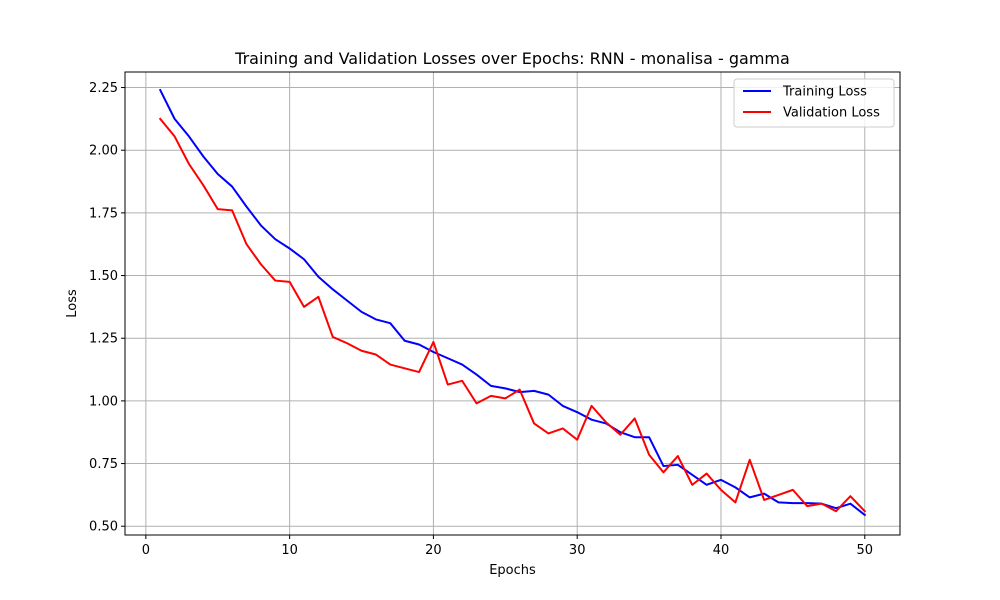 This screenshot has height=600, width=1000. I want to click on legend: Training Loss Validation Loss, so click(814, 103).